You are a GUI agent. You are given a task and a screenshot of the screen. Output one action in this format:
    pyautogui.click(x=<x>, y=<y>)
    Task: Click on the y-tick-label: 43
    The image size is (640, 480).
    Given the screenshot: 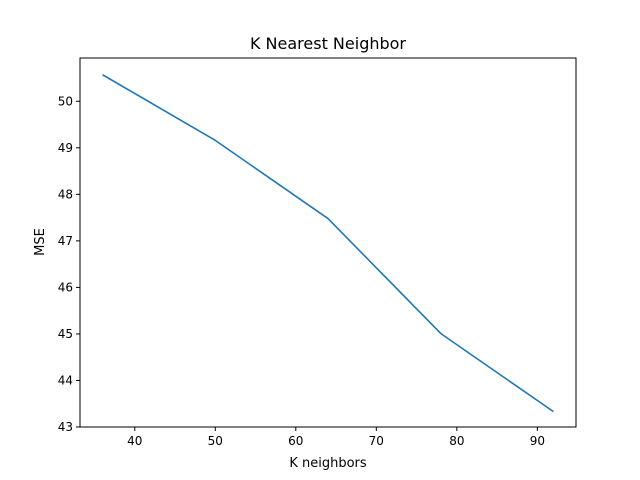 What is the action you would take?
    pyautogui.click(x=65, y=427)
    